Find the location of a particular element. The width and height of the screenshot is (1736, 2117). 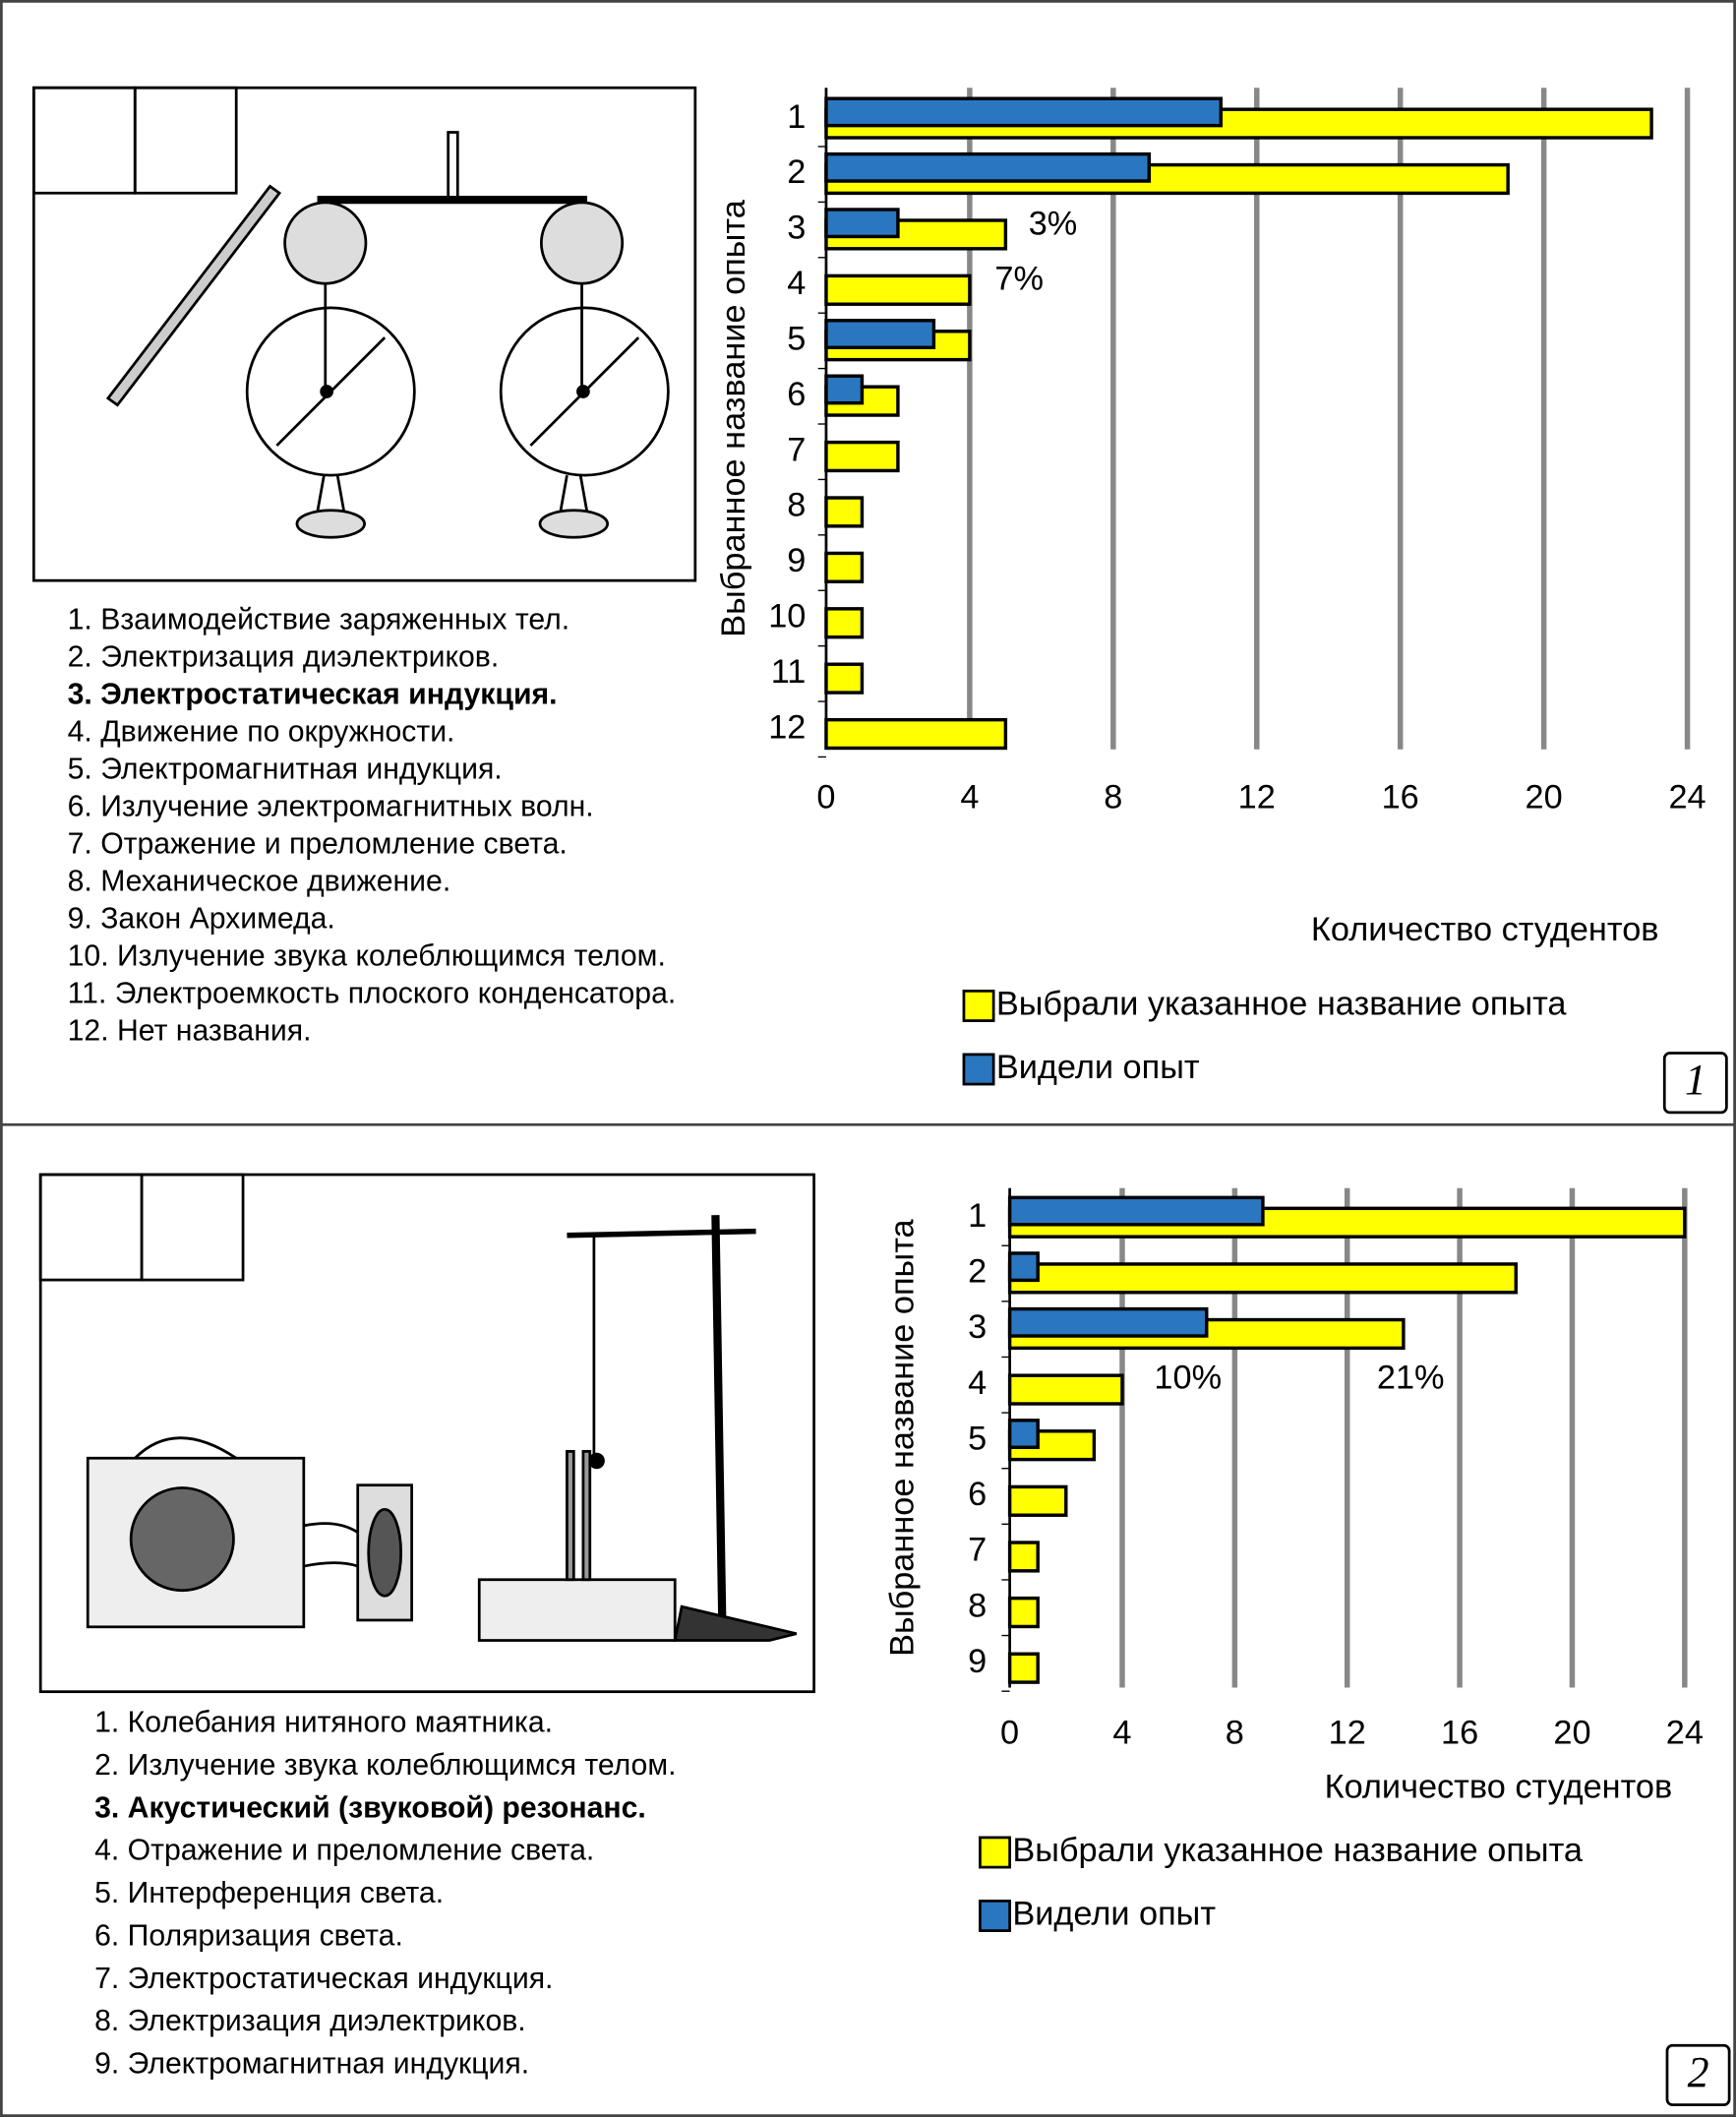

category-label: 12 is located at coordinates (787, 727).